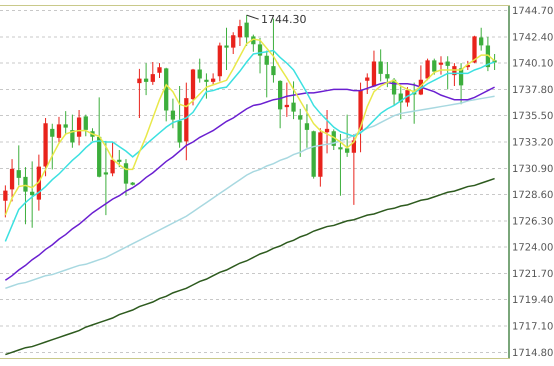 This screenshot has height=366, width=554. Describe the element at coordinates (533, 248) in the screenshot. I see `y-tick-label: 1724.00` at that location.